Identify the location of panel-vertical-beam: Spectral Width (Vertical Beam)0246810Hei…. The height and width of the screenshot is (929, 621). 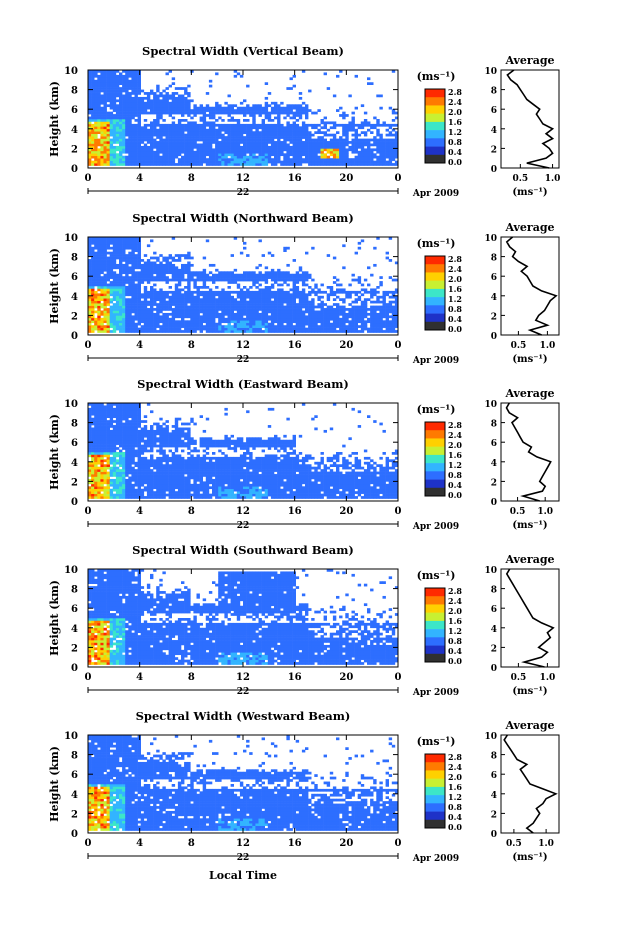
(304, 121).